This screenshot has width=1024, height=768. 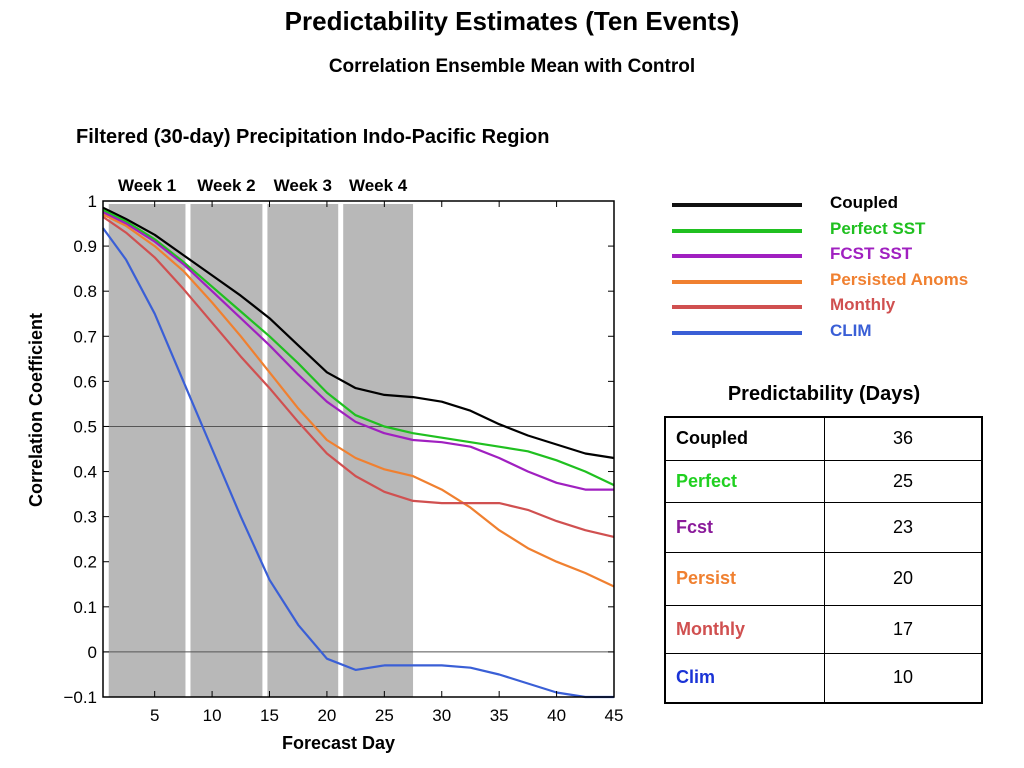 I want to click on y-tick-label: 1, so click(x=92, y=201).